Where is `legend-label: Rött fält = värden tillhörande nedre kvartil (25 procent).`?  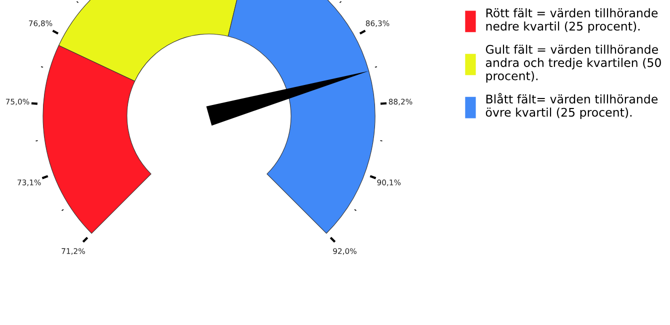
legend-label: Rött fält = värden tillhörande nedre kvartil (25 procent). is located at coordinates (572, 20).